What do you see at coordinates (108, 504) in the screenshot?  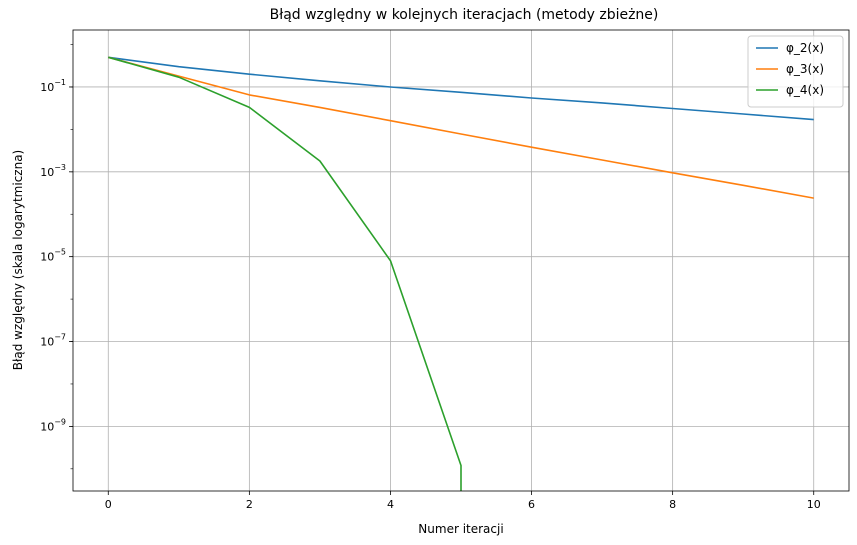 I see `x-tick-label: 0` at bounding box center [108, 504].